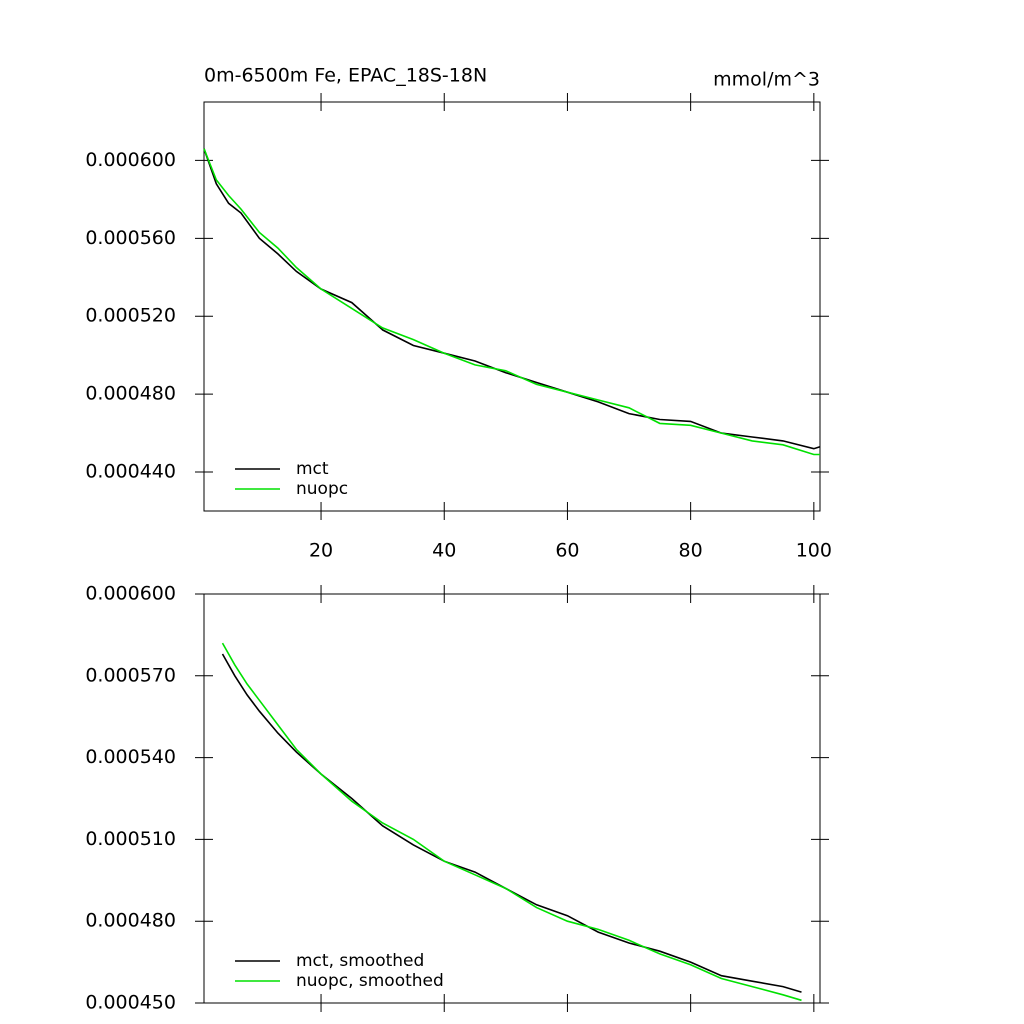  What do you see at coordinates (345, 76) in the screenshot?
I see `chart-title: 0m-6500m Fe, EPAC_18S-18N` at bounding box center [345, 76].